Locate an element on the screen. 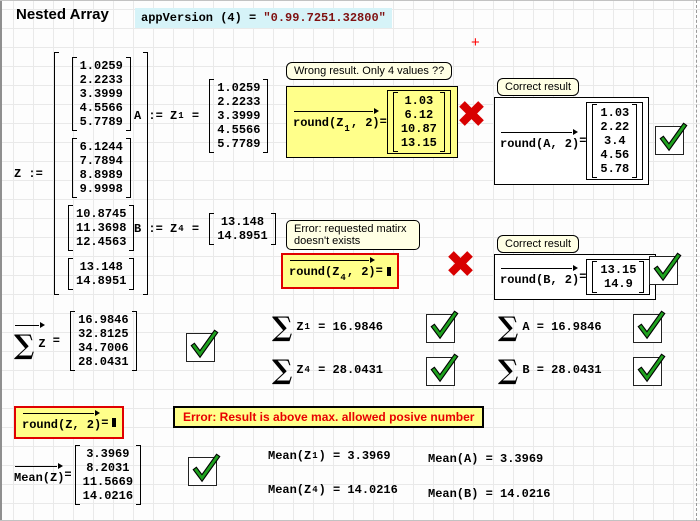 The height and width of the screenshot is (521, 700). result-frame: 13.15 14.9 is located at coordinates (618, 277).